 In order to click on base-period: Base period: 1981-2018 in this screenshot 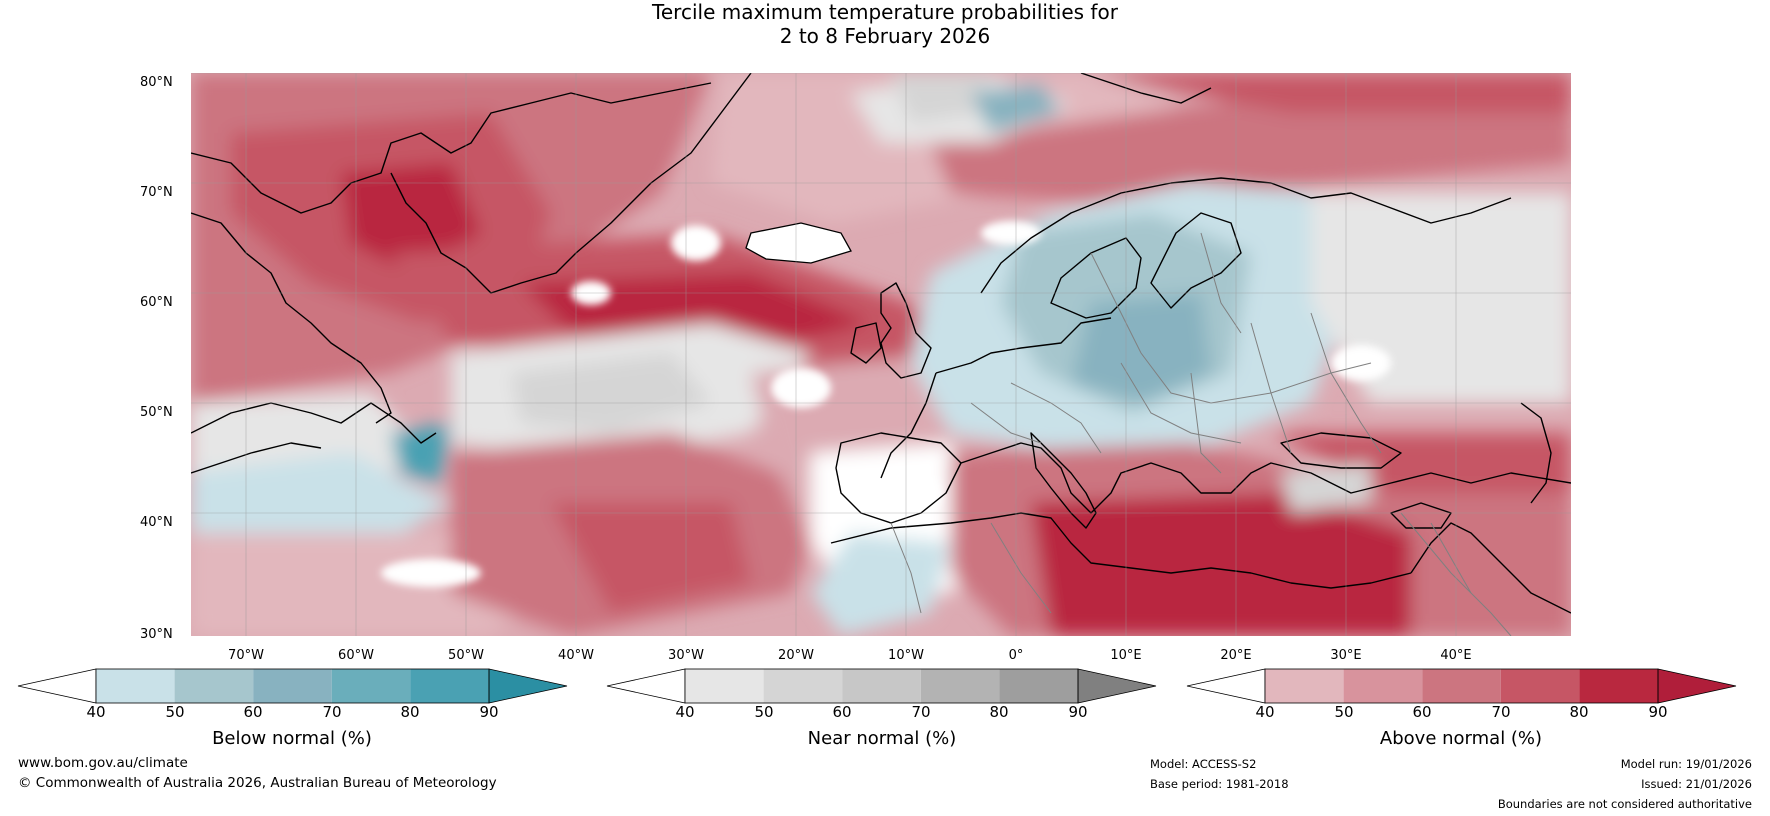, I will do `click(1219, 784)`.